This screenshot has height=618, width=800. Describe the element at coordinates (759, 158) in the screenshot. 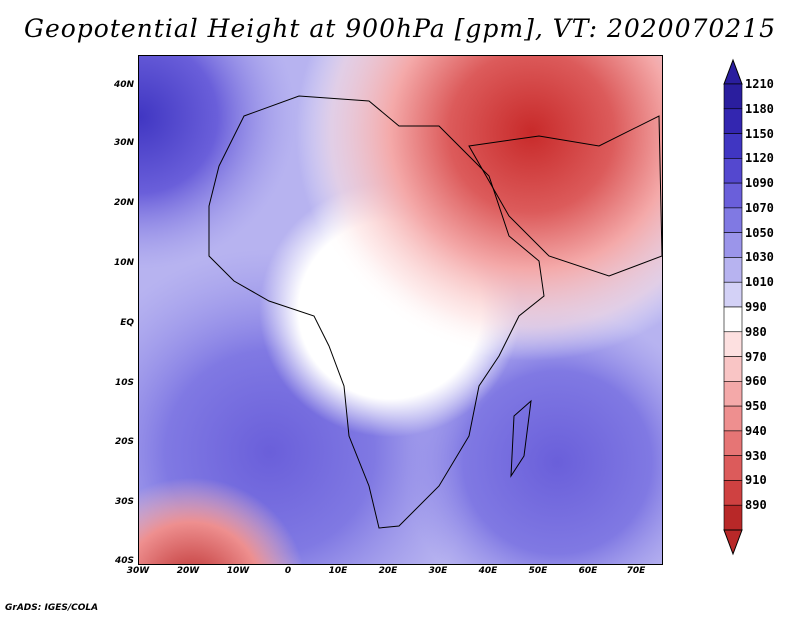

I see `colorbar-label: 1120` at that location.